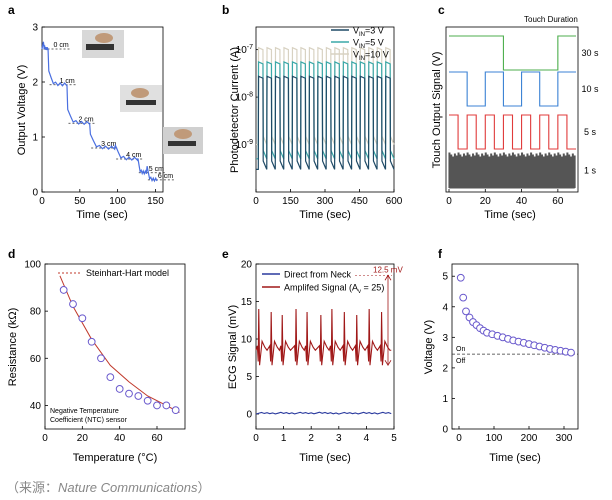 The image size is (612, 500). What do you see at coordinates (515, 346) in the screenshot?
I see `panel-f-axes` at bounding box center [515, 346].